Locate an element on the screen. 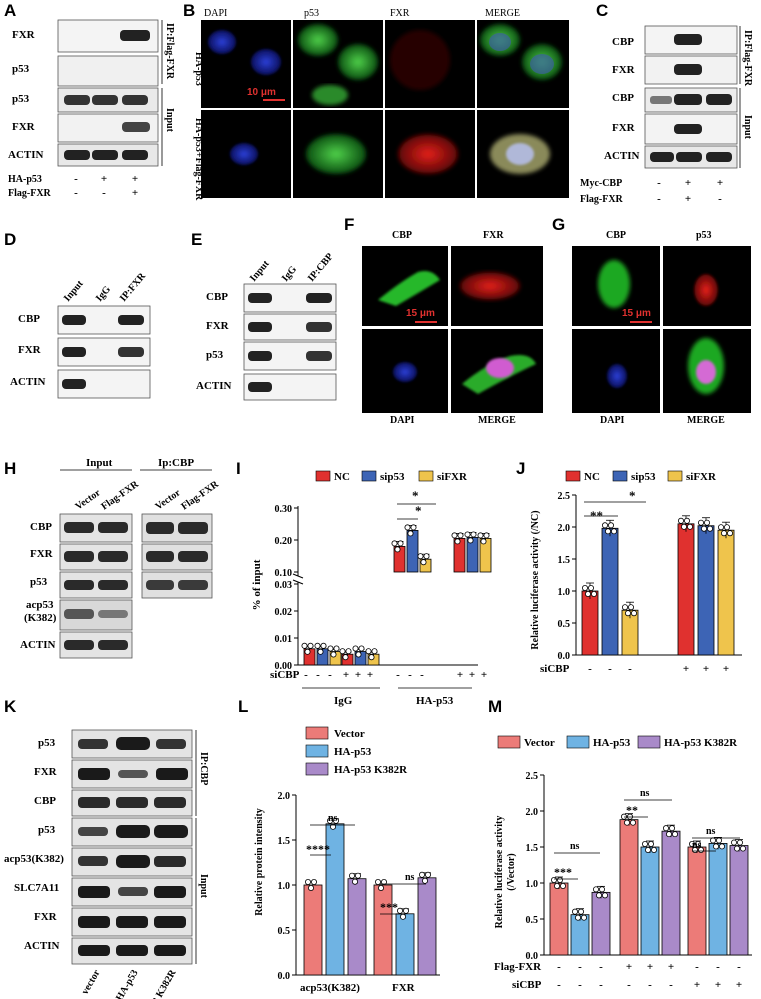 This screenshot has height=999, width=761. c-cond-value: + is located at coordinates (720, 183).